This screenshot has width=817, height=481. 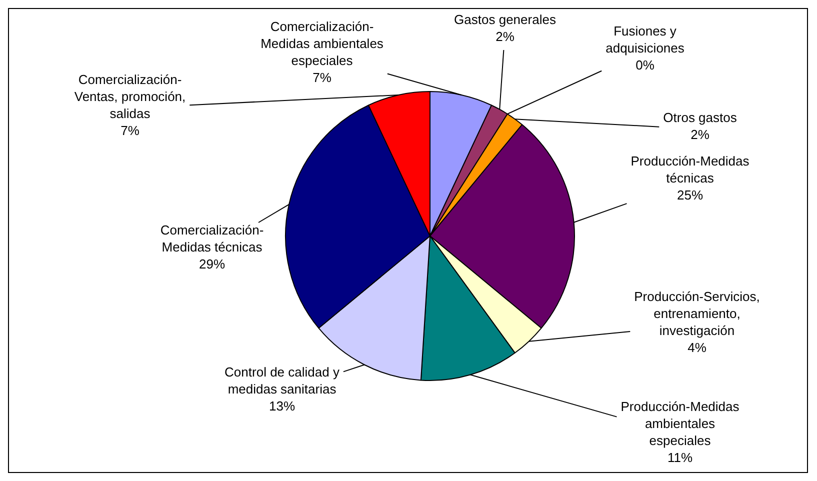 I want to click on slice-label: Comercialización-Medidas ambientales especiales, so click(x=322, y=43).